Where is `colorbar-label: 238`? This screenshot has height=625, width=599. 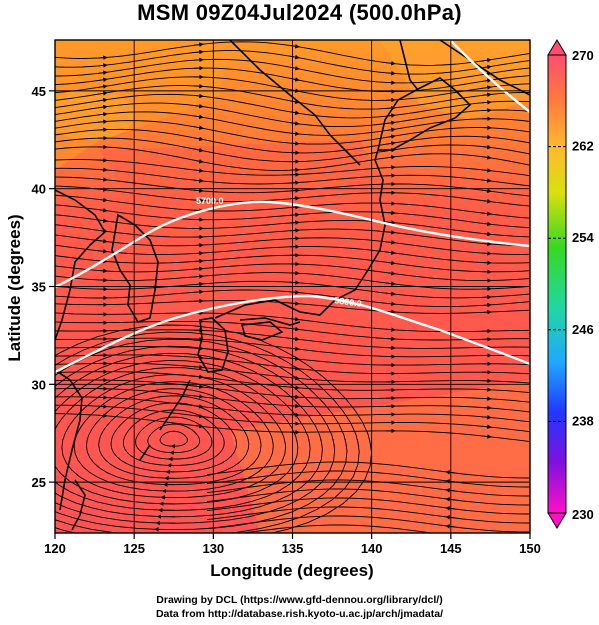
colorbar-label: 238 is located at coordinates (583, 420).